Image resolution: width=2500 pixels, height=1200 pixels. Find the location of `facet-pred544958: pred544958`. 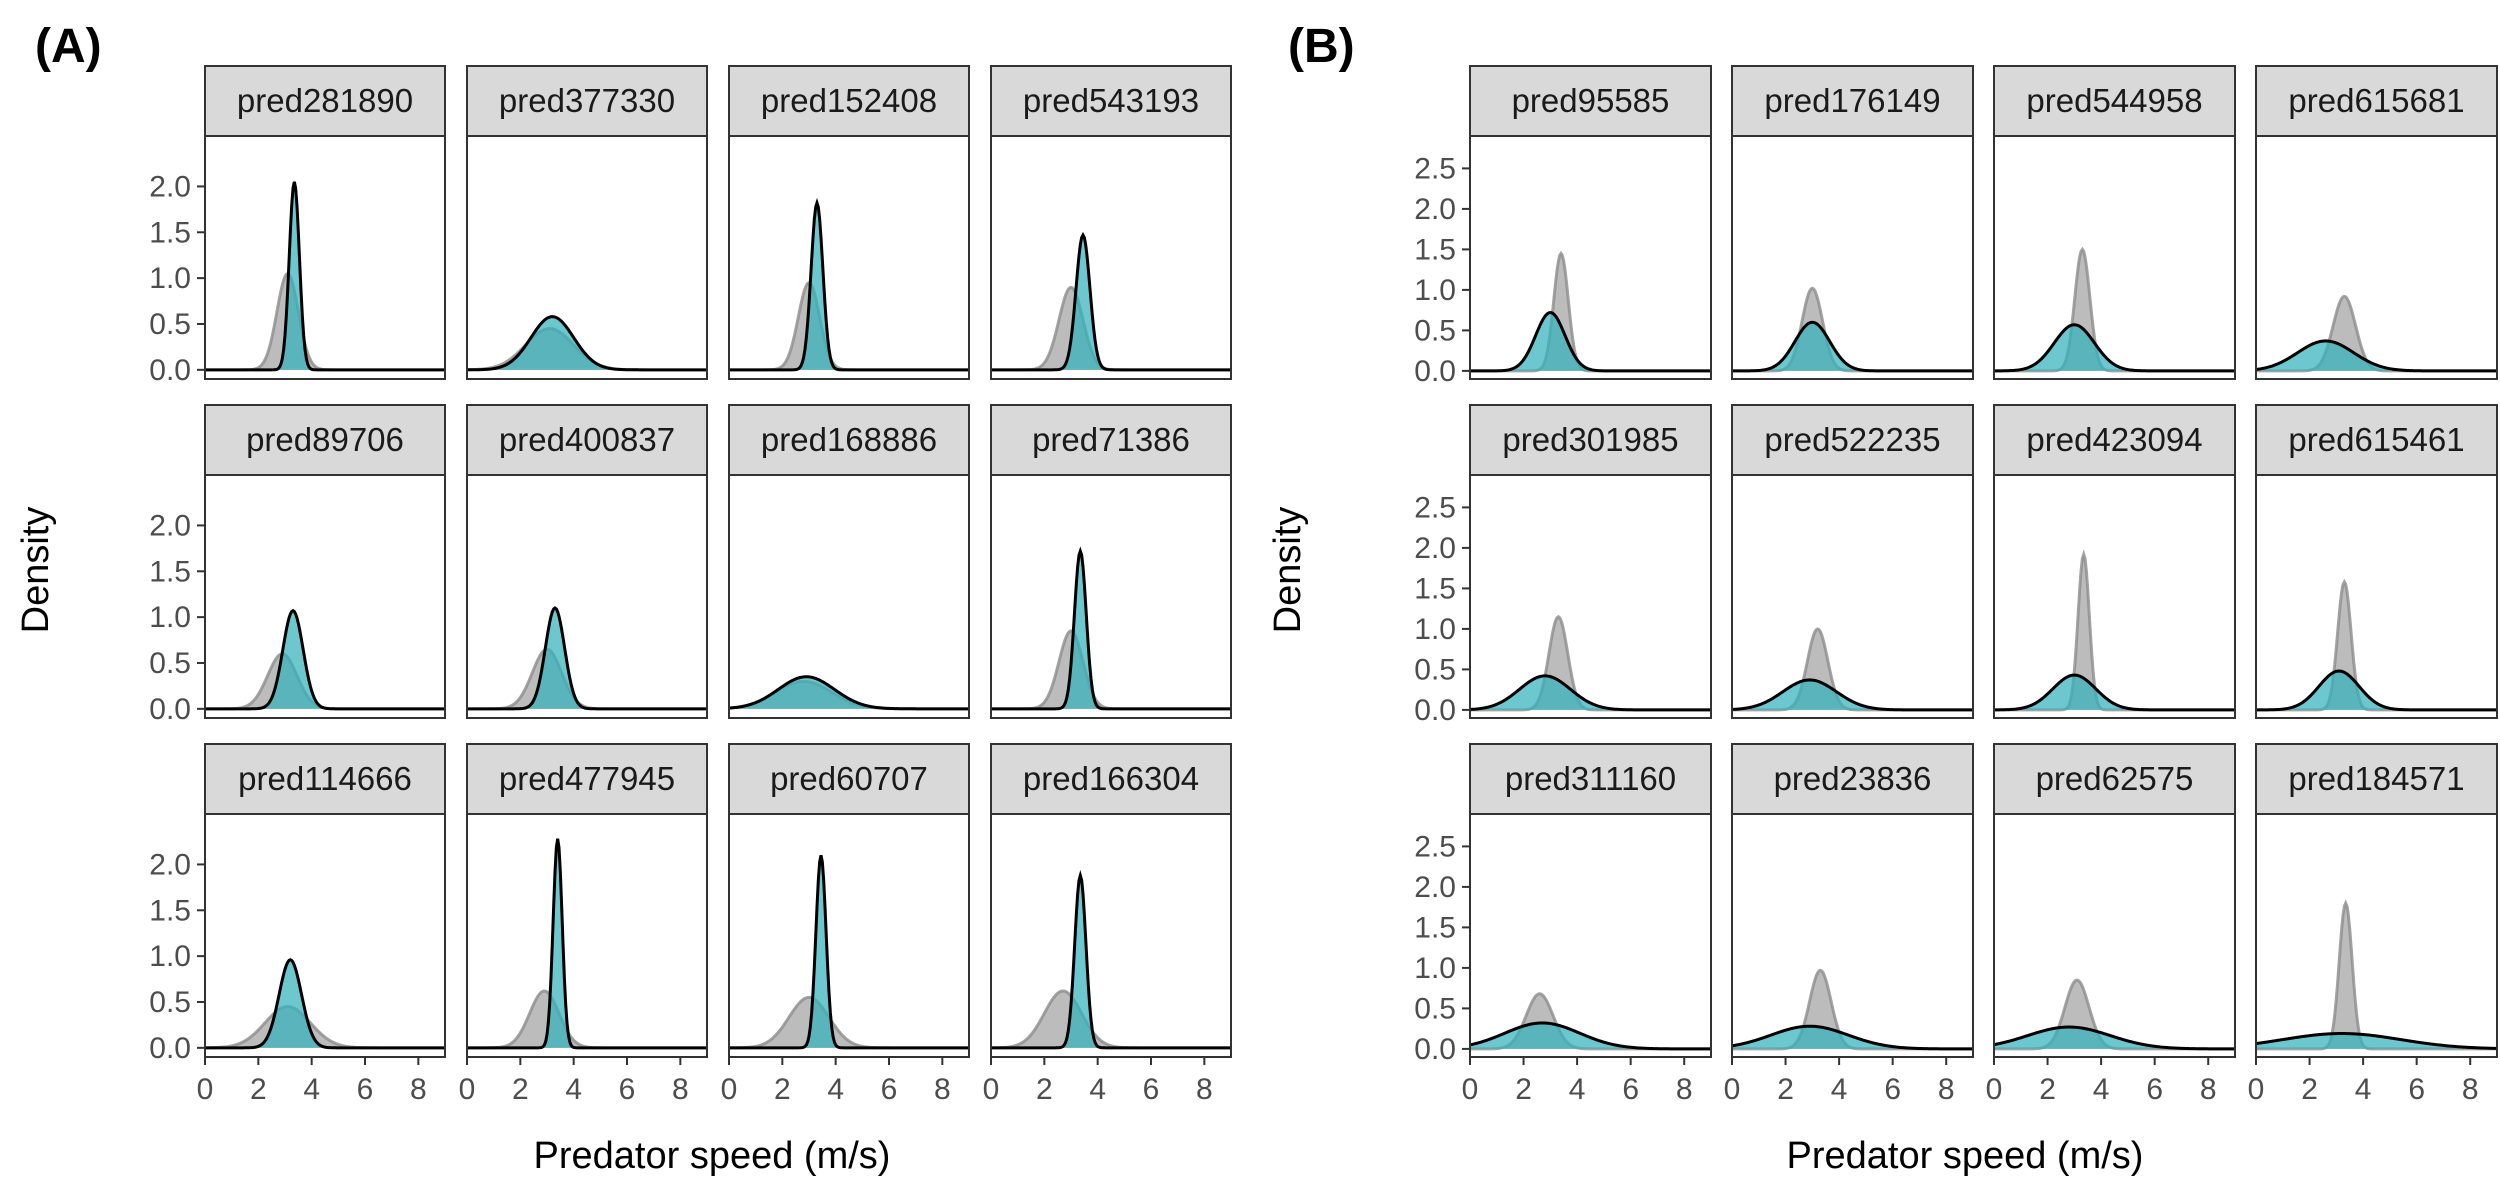

facet-pred544958: pred544958 is located at coordinates (2114, 222).